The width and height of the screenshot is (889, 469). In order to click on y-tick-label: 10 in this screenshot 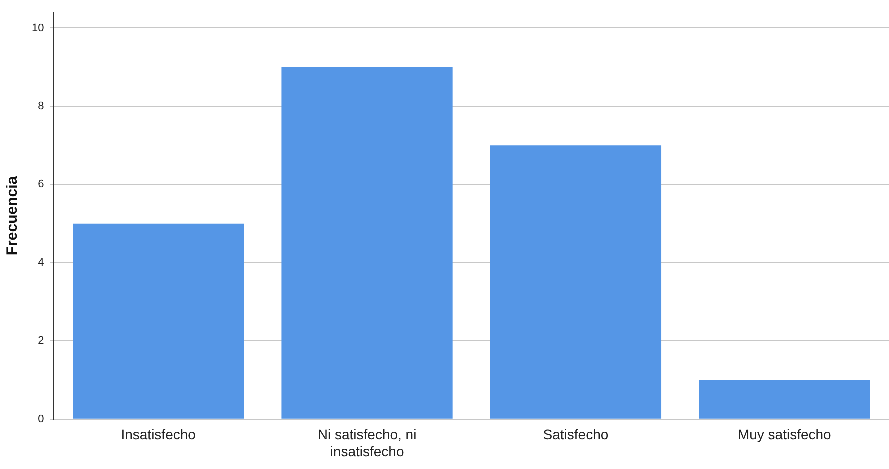, I will do `click(38, 28)`.